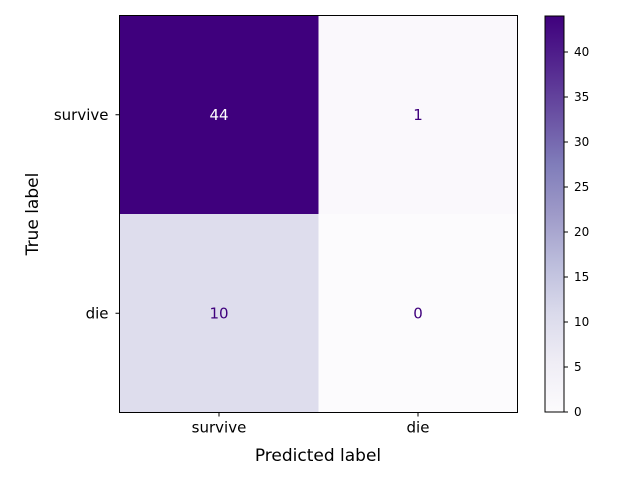 Image resolution: width=640 pixels, height=484 pixels. I want to click on cell-value-labels: 44 1 10 0, so click(315, 214).